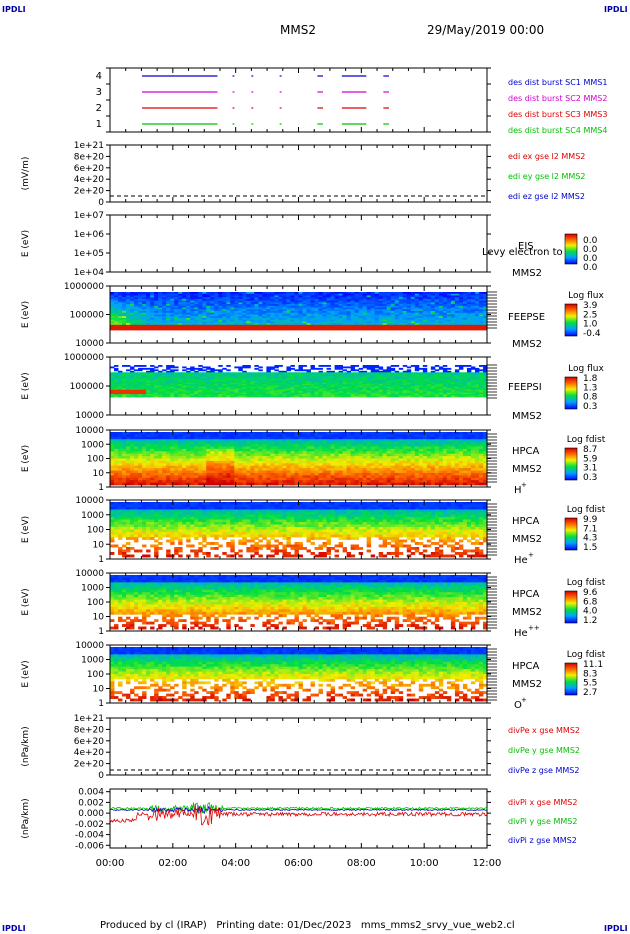 The width and height of the screenshot is (630, 934). What do you see at coordinates (89, 180) in the screenshot?
I see `edi-panel-ytick-label: 4e+20` at bounding box center [89, 180].